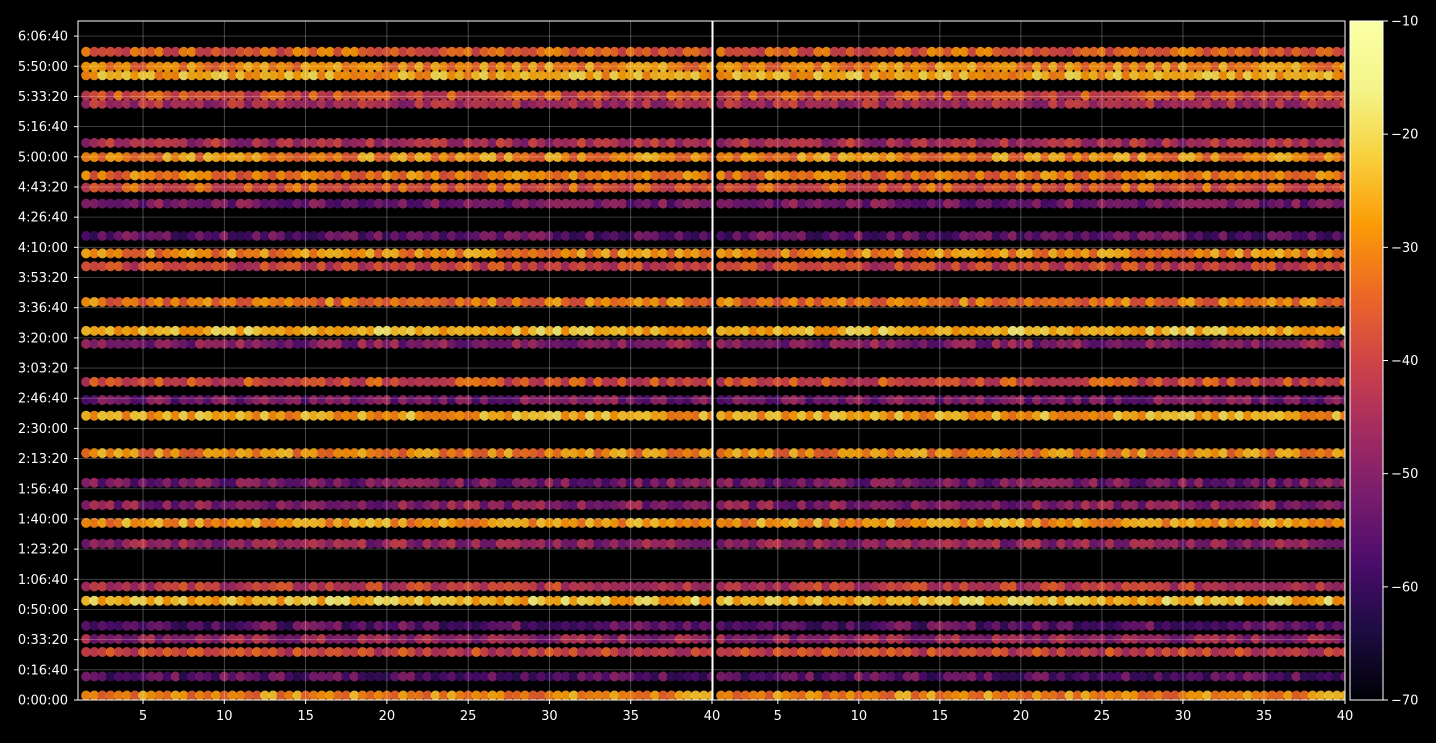 The image size is (1436, 743). What do you see at coordinates (43, 37) in the screenshot?
I see `y-tick-label: 6:06:40` at bounding box center [43, 37].